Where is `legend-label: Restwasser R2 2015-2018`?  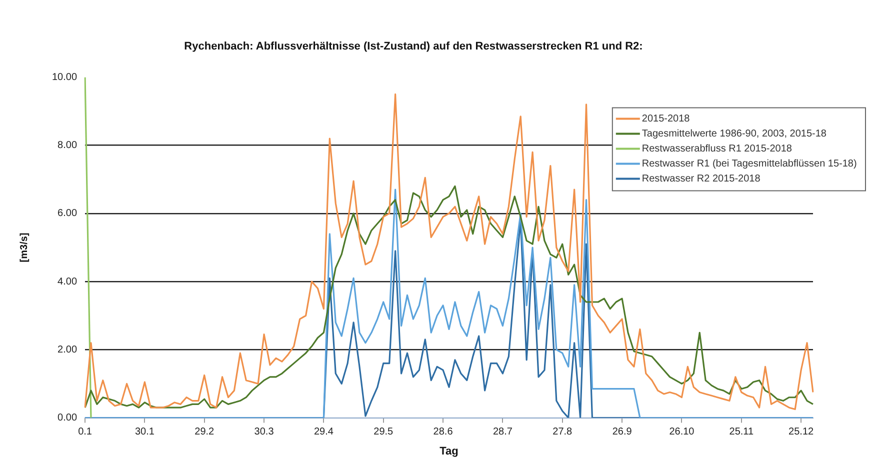 legend-label: Restwasser R2 2015-2018 is located at coordinates (701, 178).